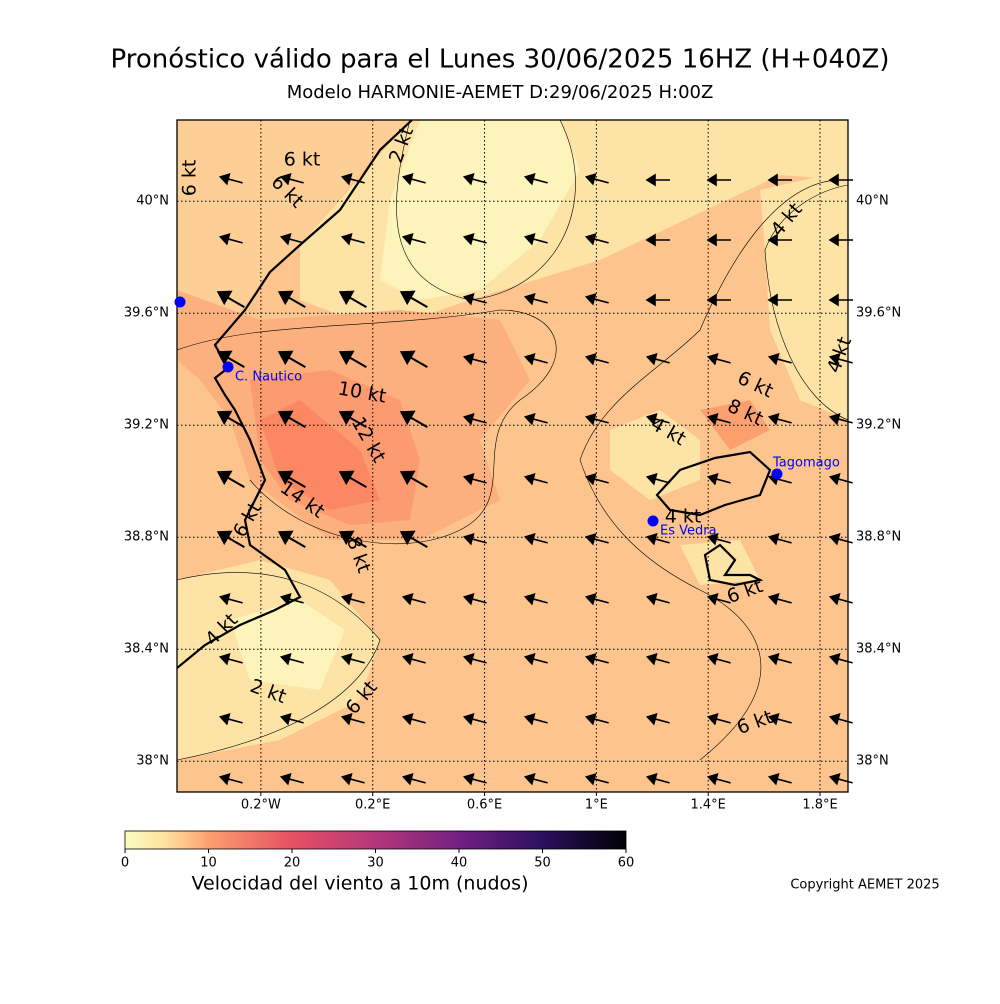 Image resolution: width=1000 pixels, height=1004 pixels. I want to click on contour-label: 4 kt, so click(683, 517).